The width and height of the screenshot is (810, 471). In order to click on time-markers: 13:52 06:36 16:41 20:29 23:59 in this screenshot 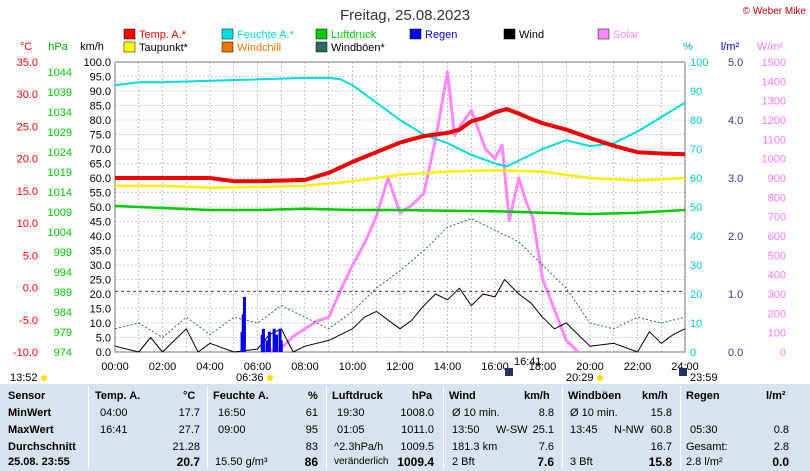, I will do `click(364, 370)`.